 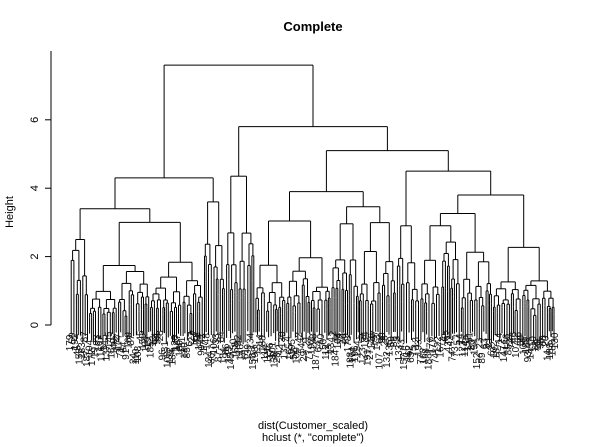 I want to click on leaf-label: 165, so click(x=289, y=351).